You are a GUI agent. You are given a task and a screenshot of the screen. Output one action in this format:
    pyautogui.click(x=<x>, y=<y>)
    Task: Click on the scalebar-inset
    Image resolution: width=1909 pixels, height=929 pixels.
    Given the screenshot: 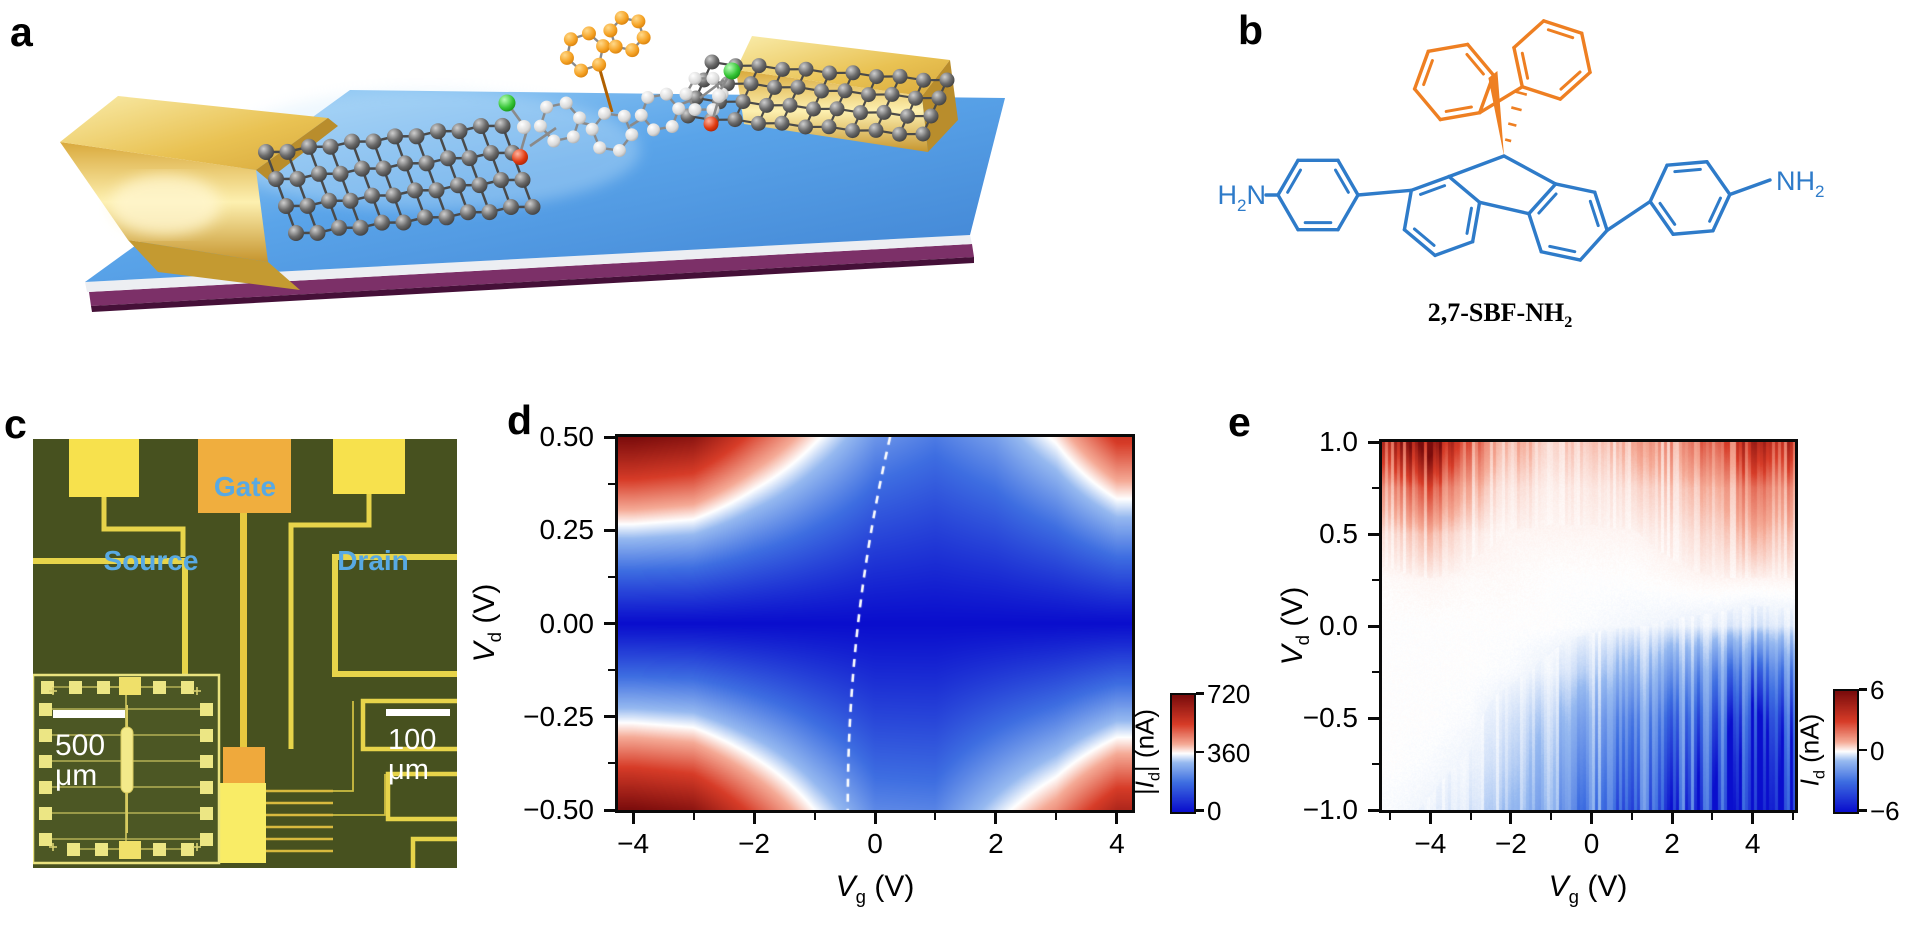 What is the action you would take?
    pyautogui.click(x=89, y=714)
    